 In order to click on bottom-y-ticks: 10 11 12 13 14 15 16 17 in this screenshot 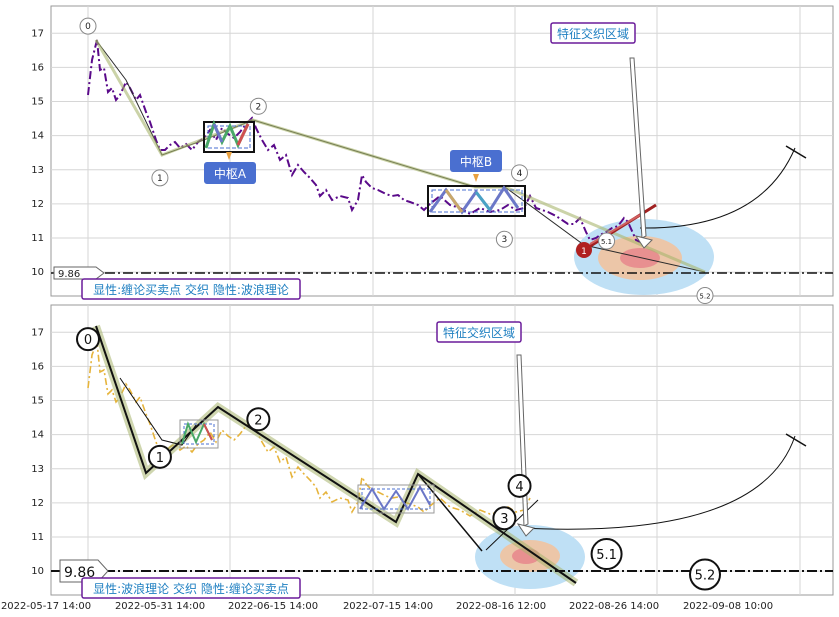, I will do `click(37, 452)`.